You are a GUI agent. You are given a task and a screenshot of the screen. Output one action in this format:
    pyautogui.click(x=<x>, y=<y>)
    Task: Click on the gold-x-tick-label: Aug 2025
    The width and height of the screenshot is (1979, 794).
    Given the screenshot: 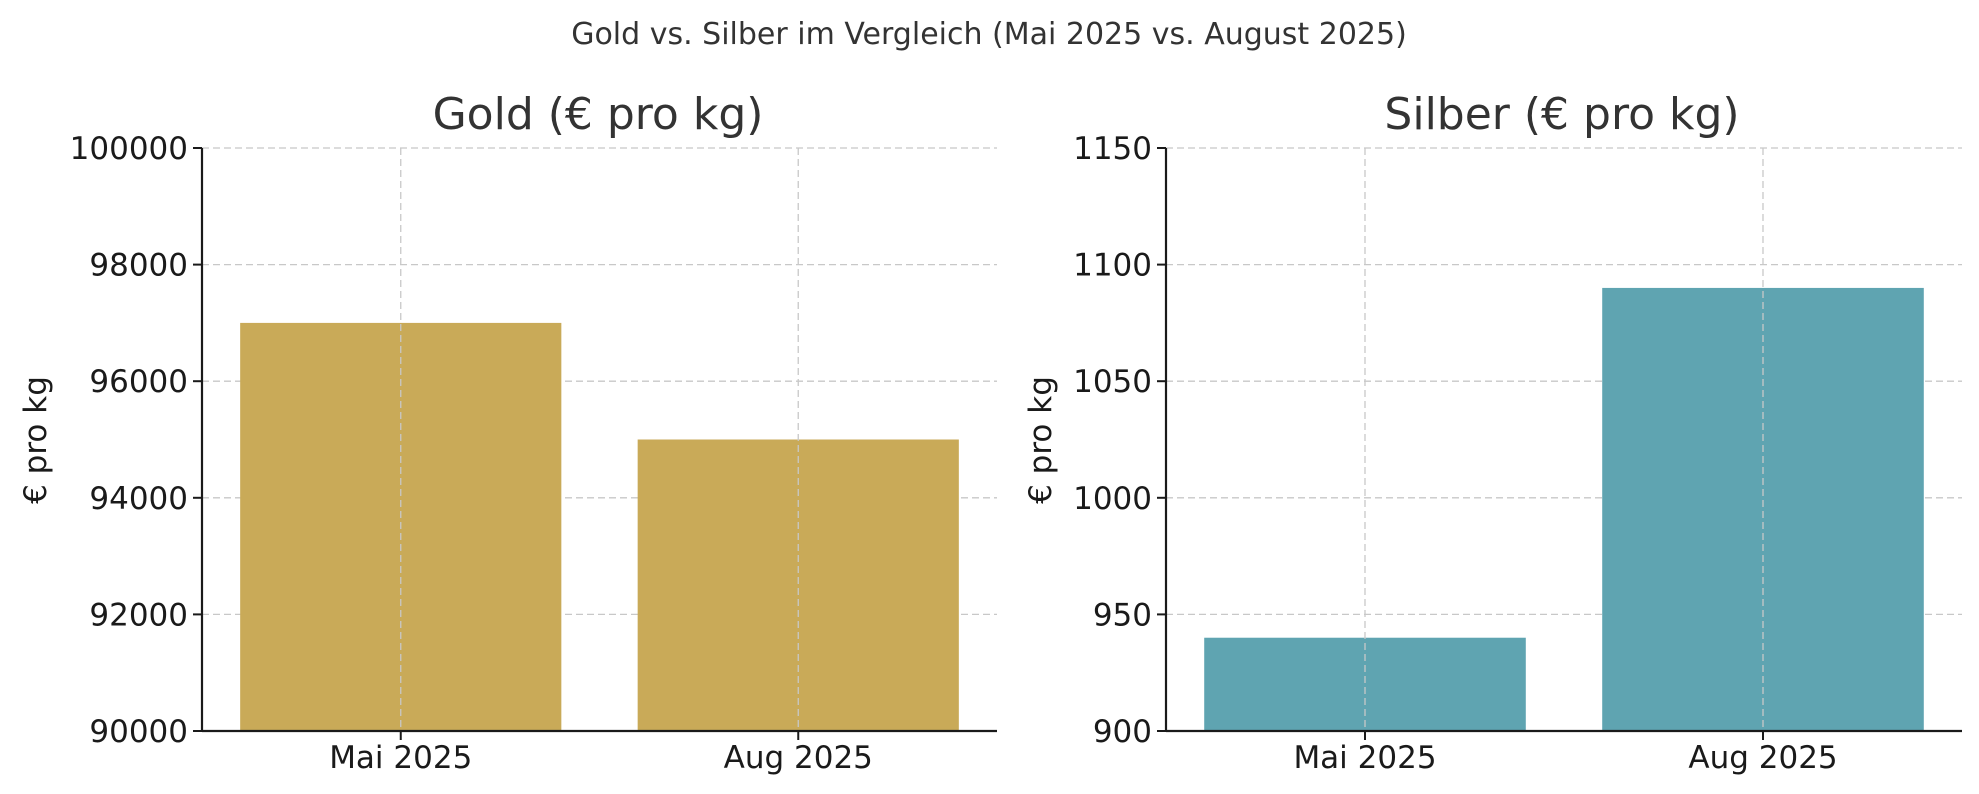 What is the action you would take?
    pyautogui.click(x=798, y=758)
    